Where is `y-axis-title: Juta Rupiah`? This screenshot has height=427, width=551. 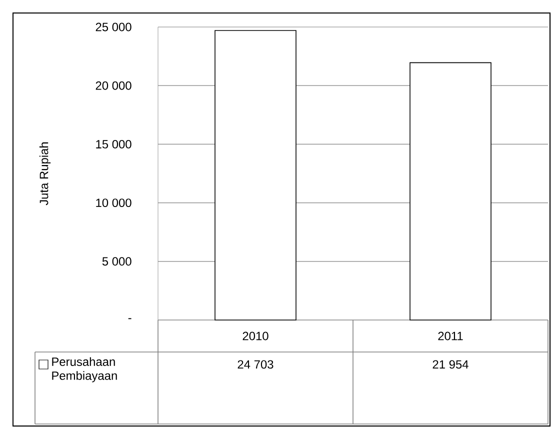 y-axis-title: Juta Rupiah is located at coordinates (45, 174).